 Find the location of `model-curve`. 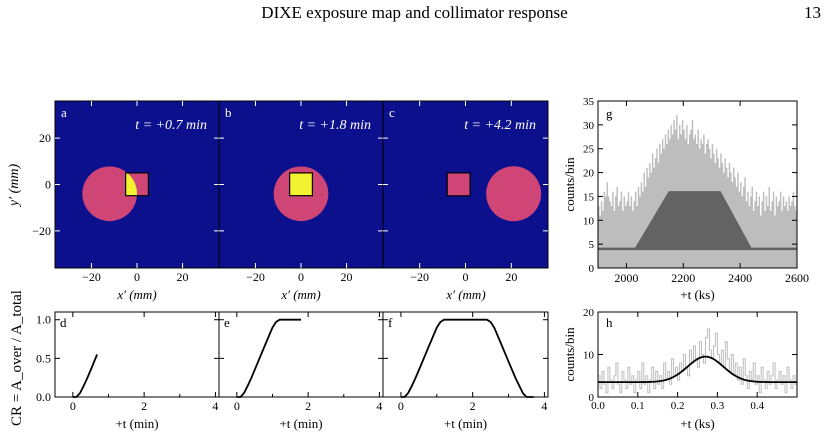

model-curve is located at coordinates (697, 369).